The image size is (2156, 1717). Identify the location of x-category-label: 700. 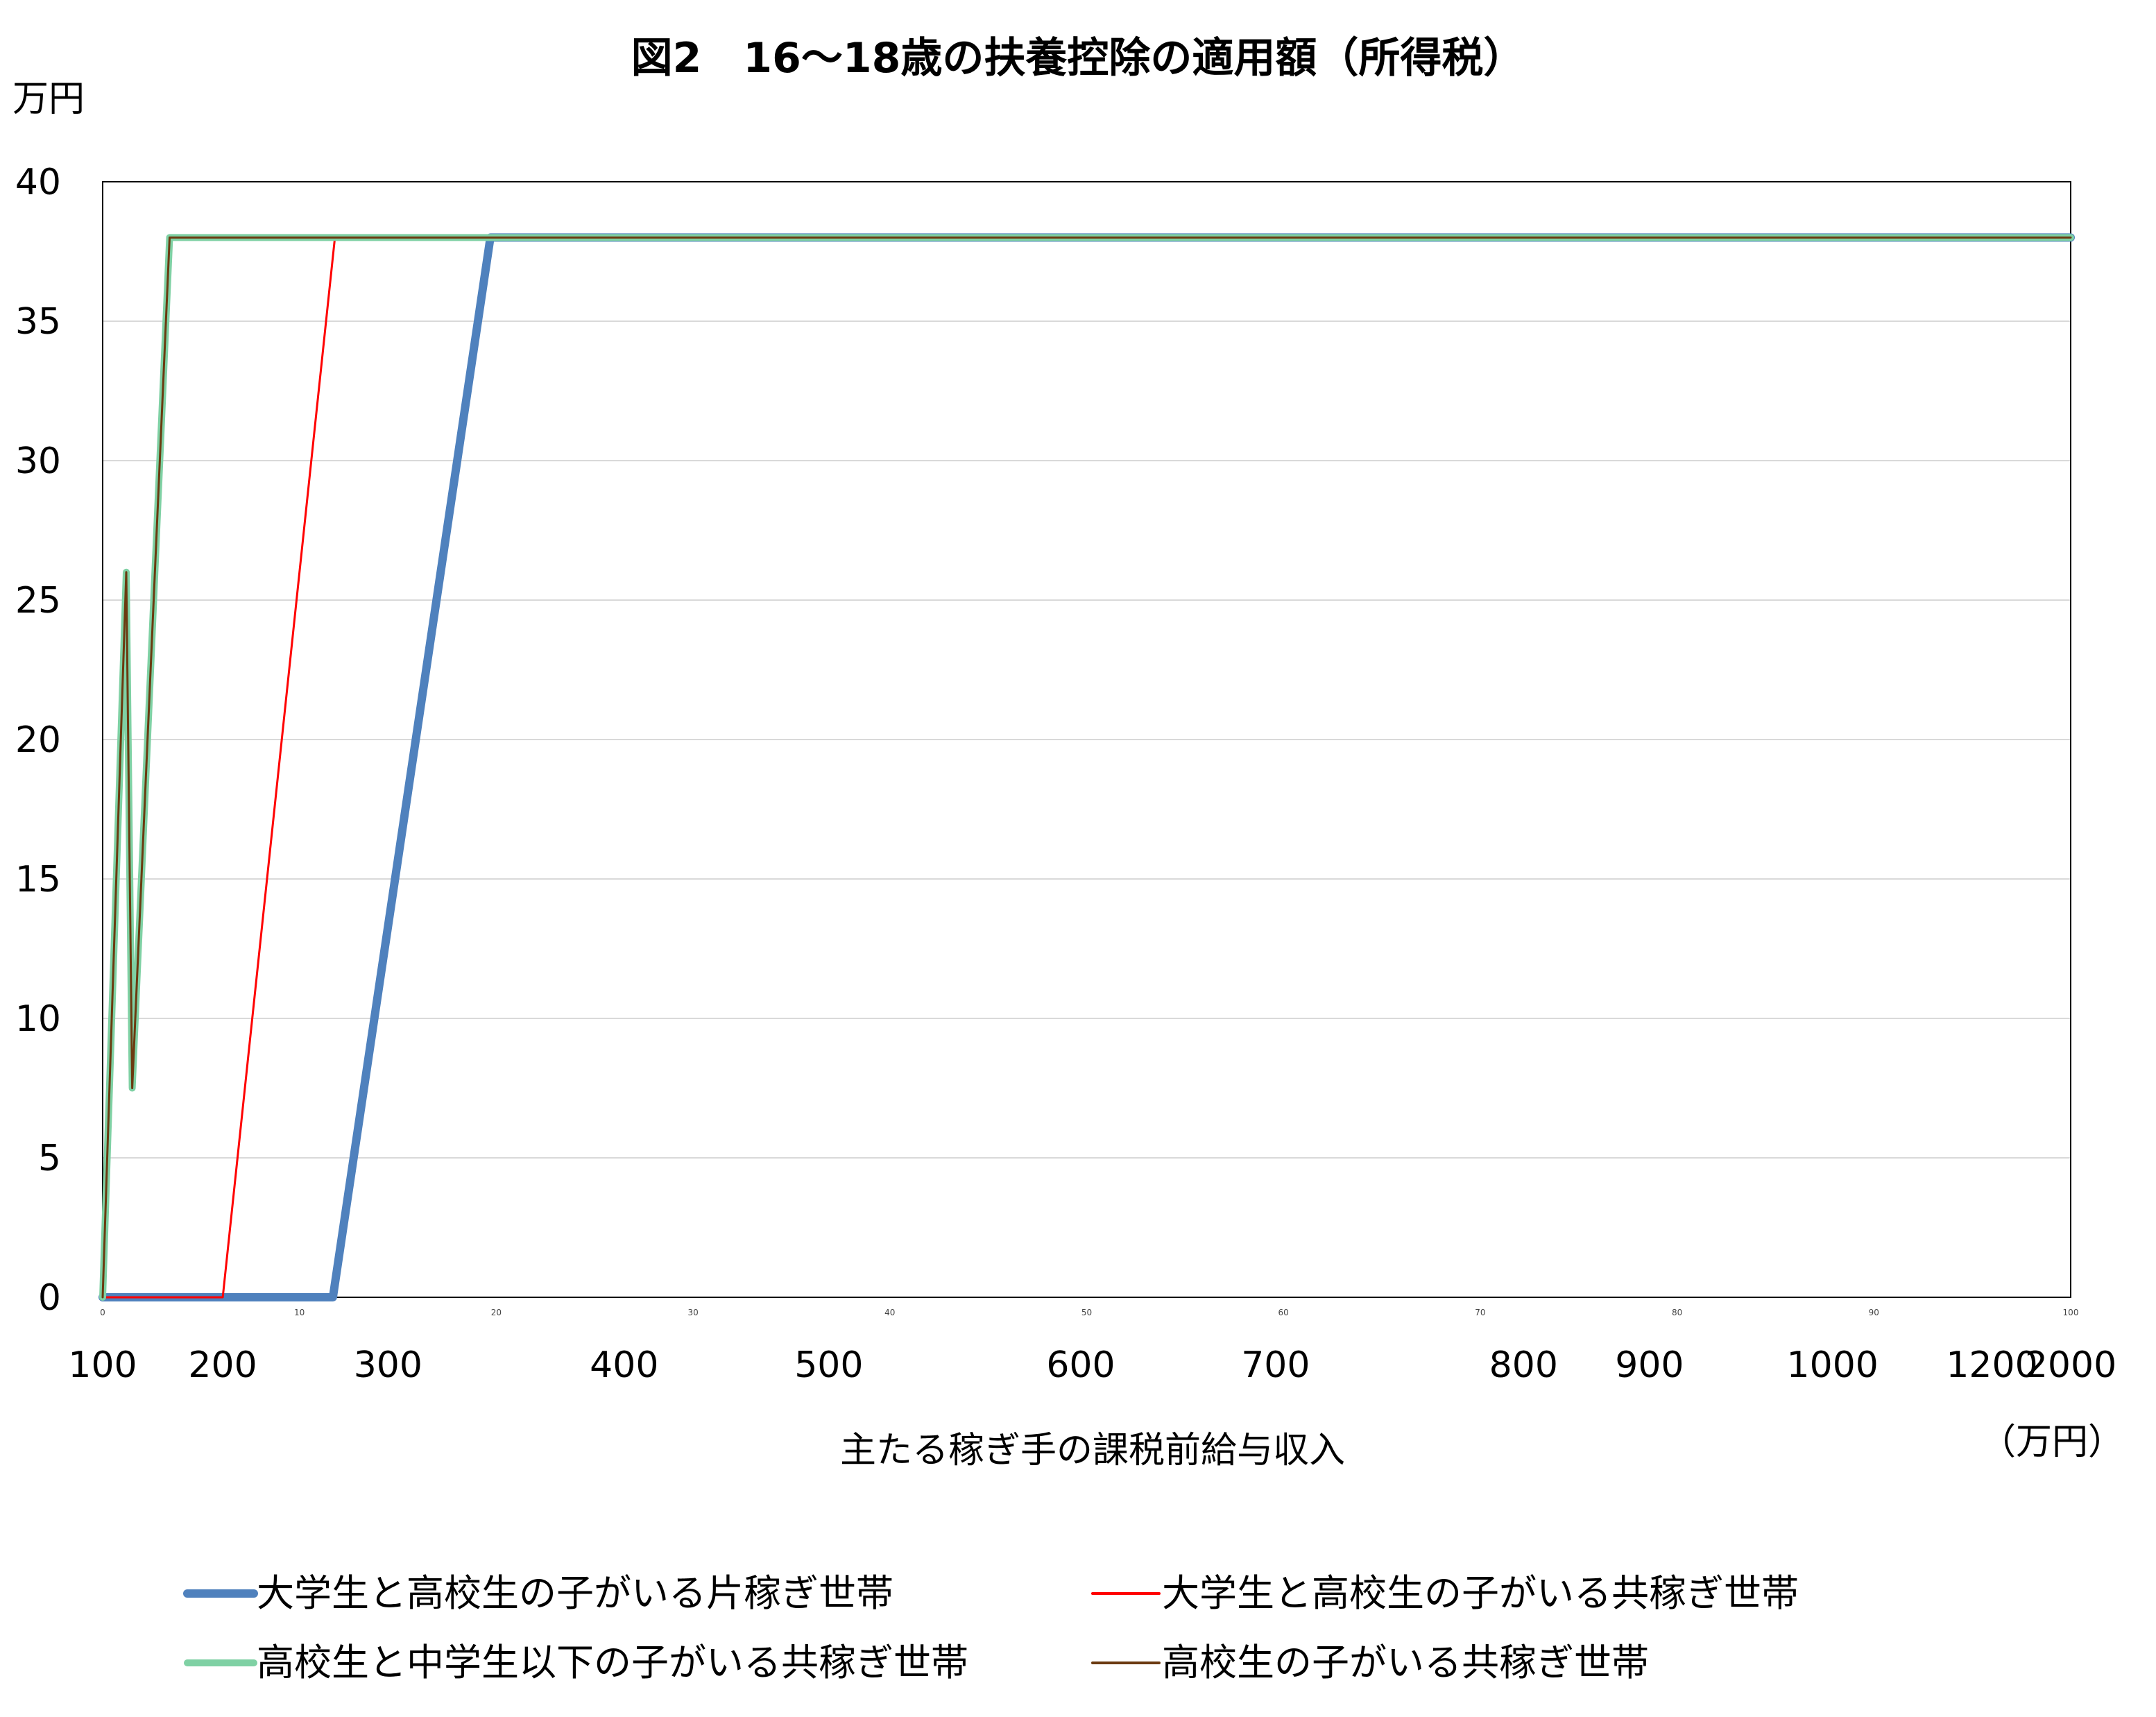
(1275, 1365).